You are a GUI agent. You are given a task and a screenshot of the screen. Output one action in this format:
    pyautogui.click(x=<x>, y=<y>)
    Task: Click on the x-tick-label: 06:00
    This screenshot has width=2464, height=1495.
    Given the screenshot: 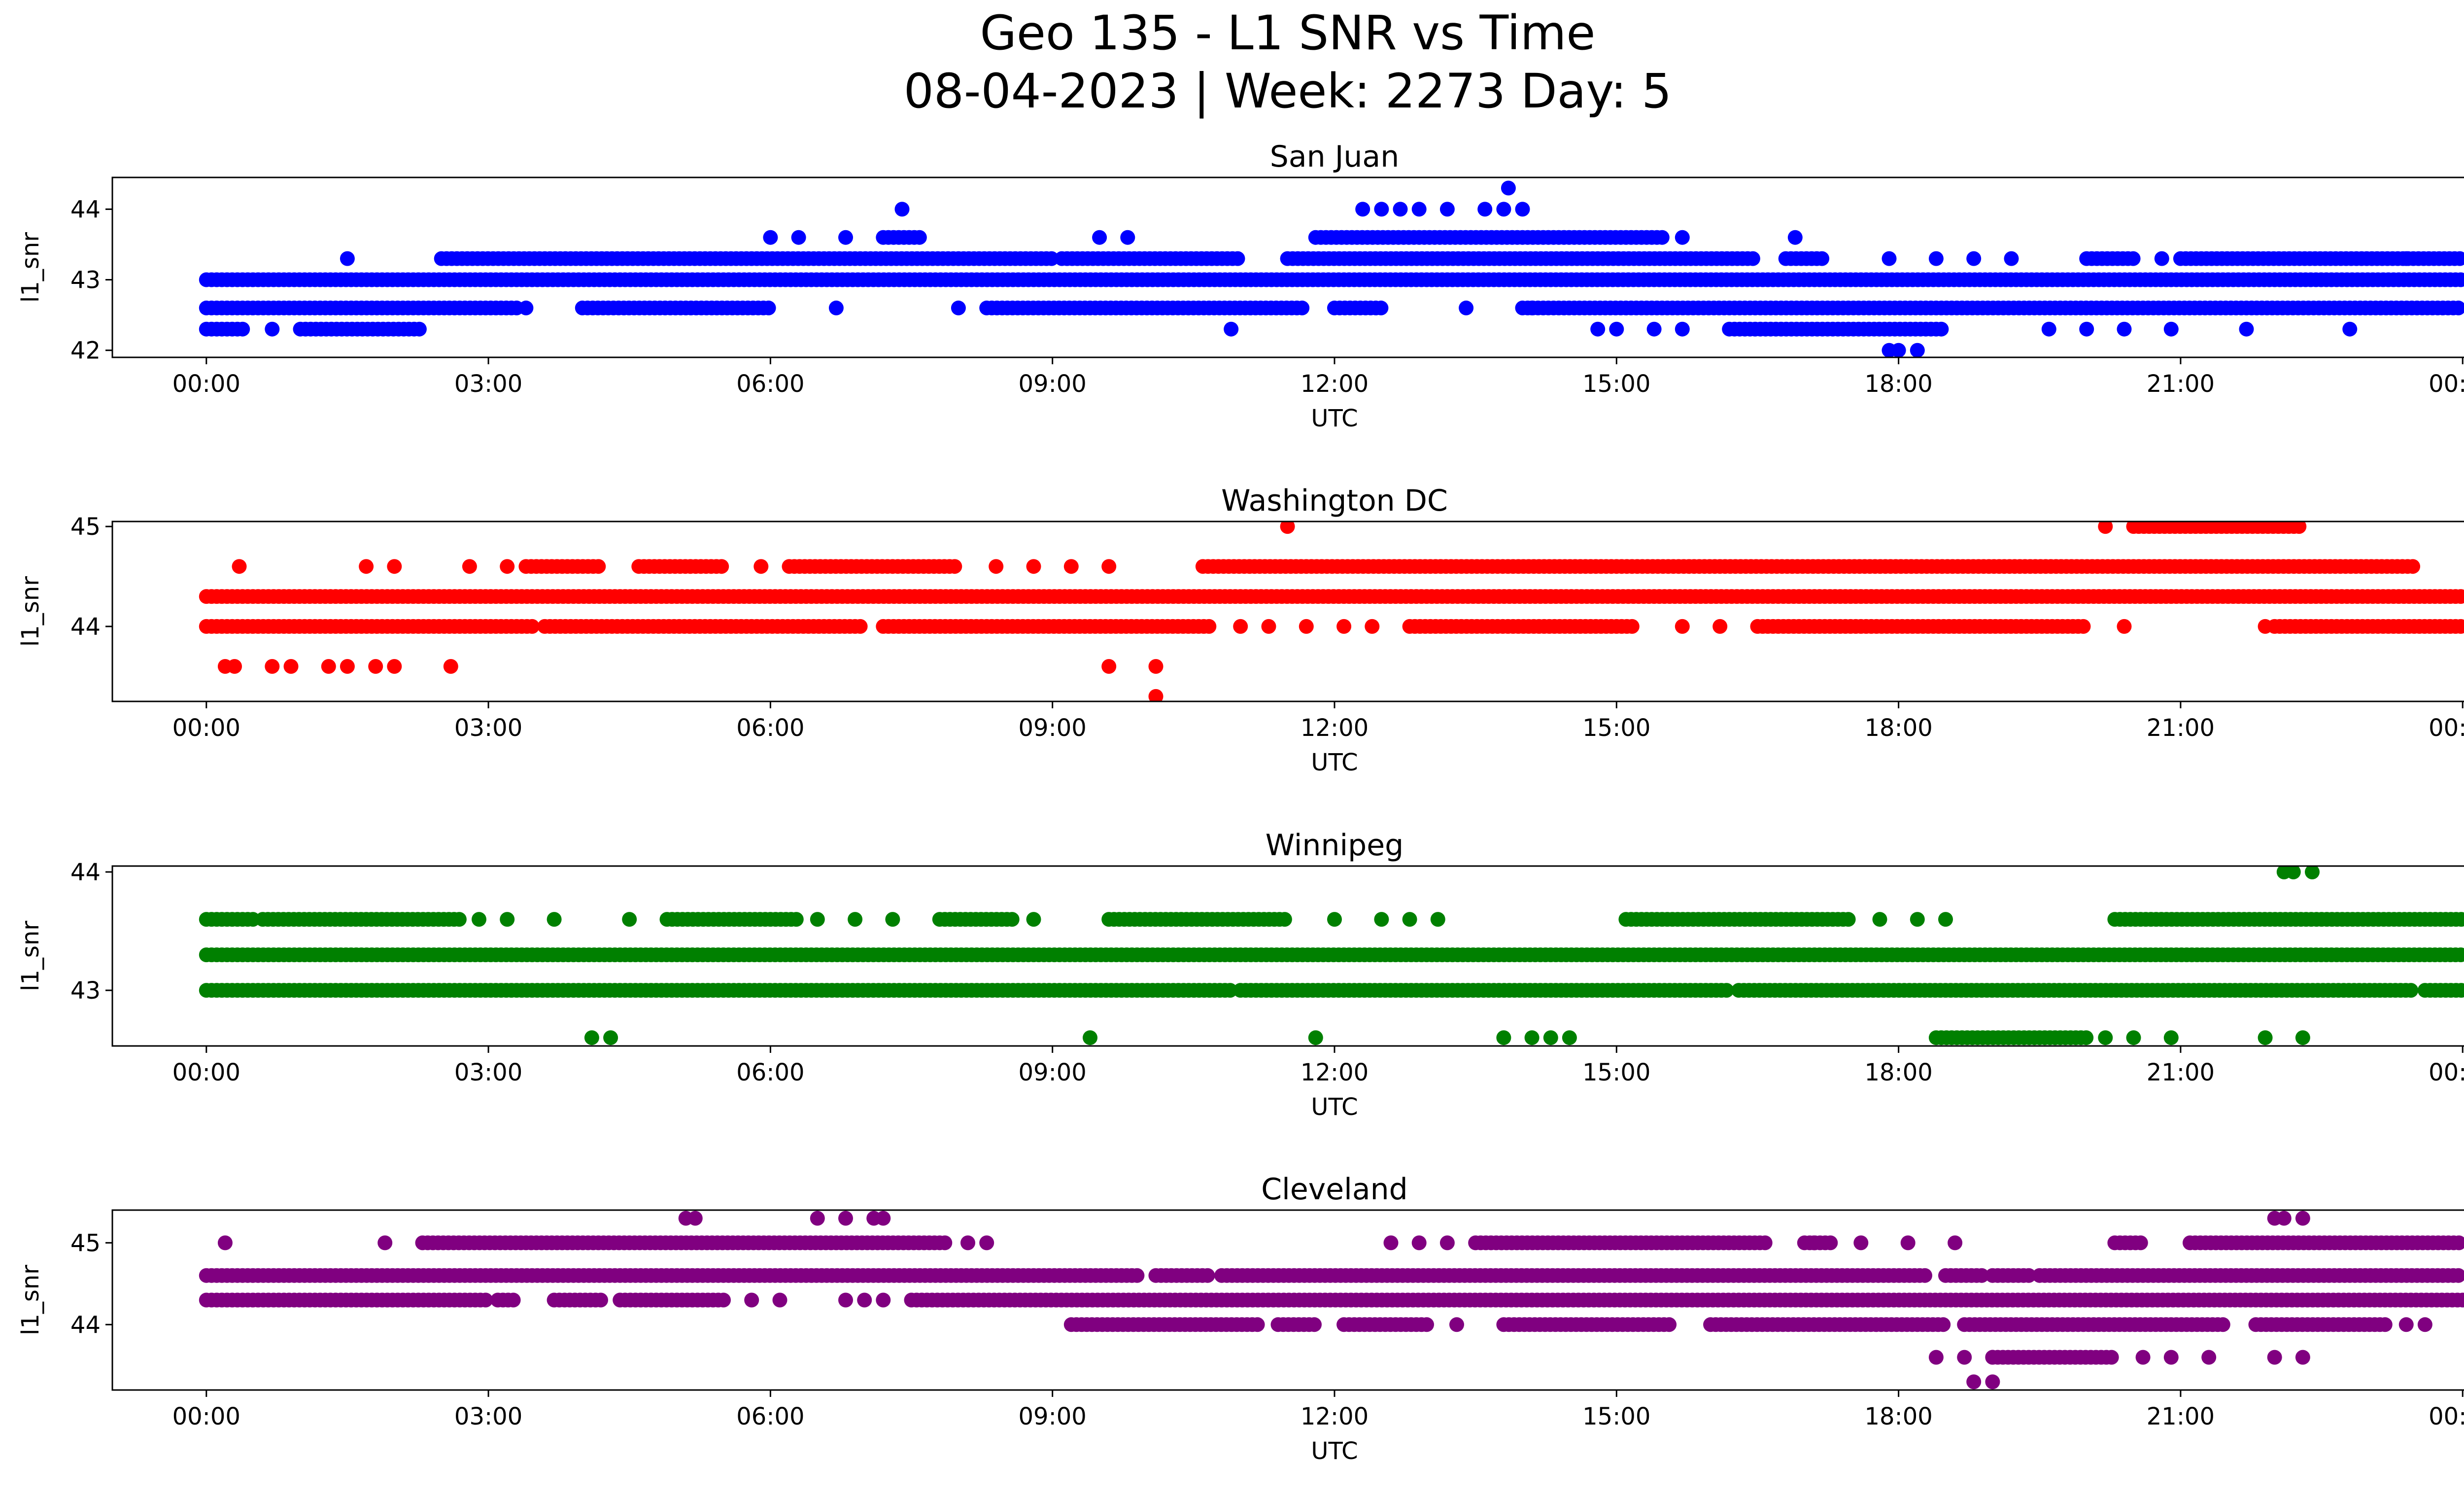 What is the action you would take?
    pyautogui.click(x=770, y=1072)
    